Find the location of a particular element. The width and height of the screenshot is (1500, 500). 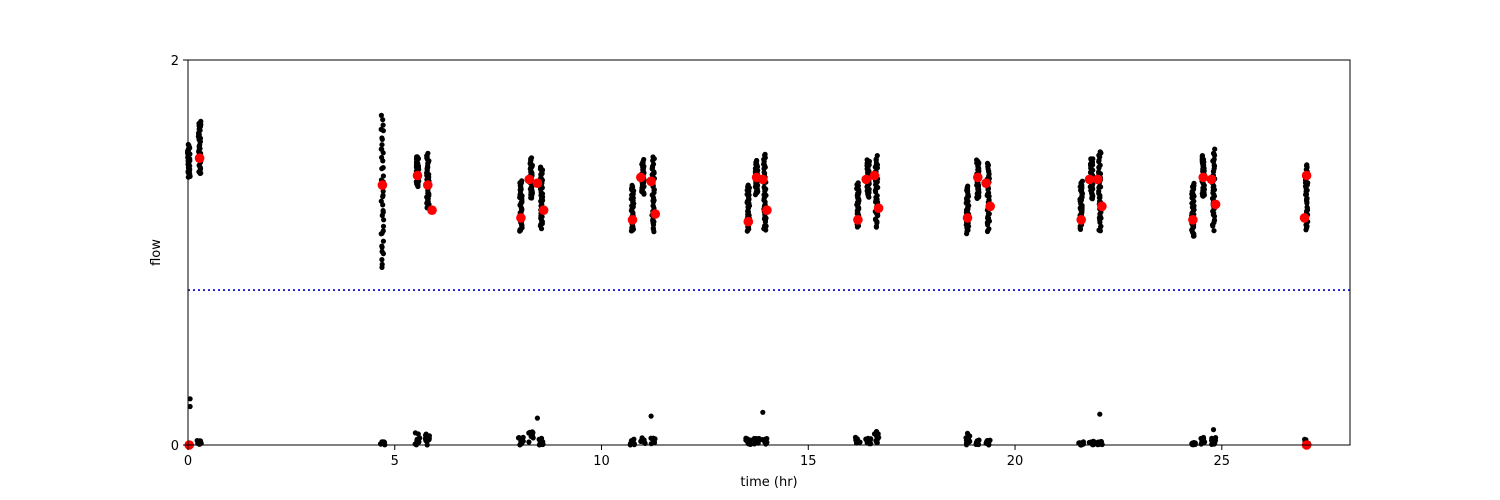

x-tick-label: 5 is located at coordinates (395, 461).